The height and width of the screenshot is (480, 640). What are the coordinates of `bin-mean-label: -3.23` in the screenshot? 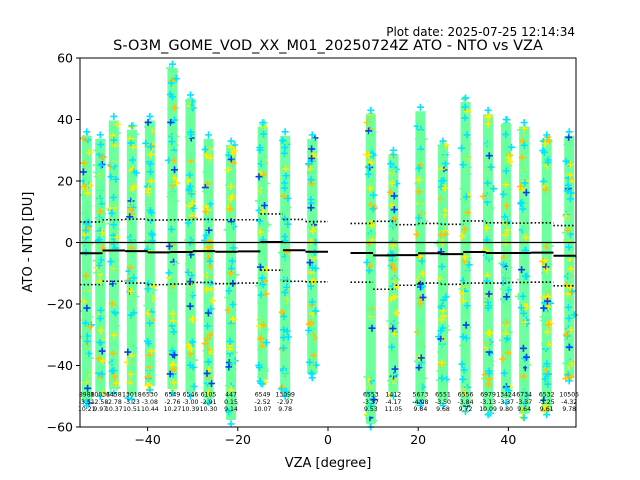 It's located at (132, 402).